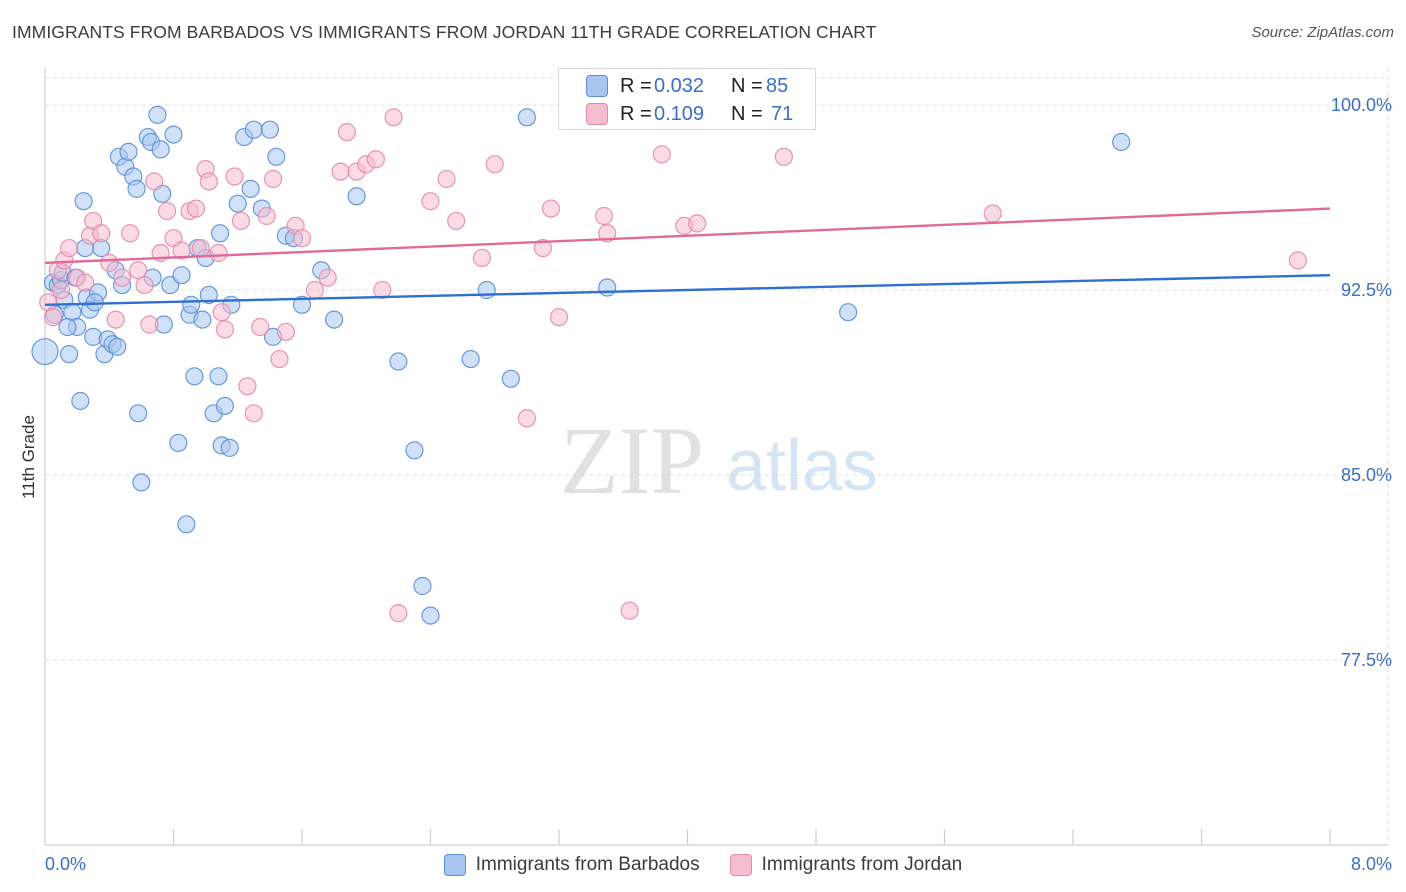  I want to click on legend-item-barbados: Immigrants from Barbados, so click(571, 865).